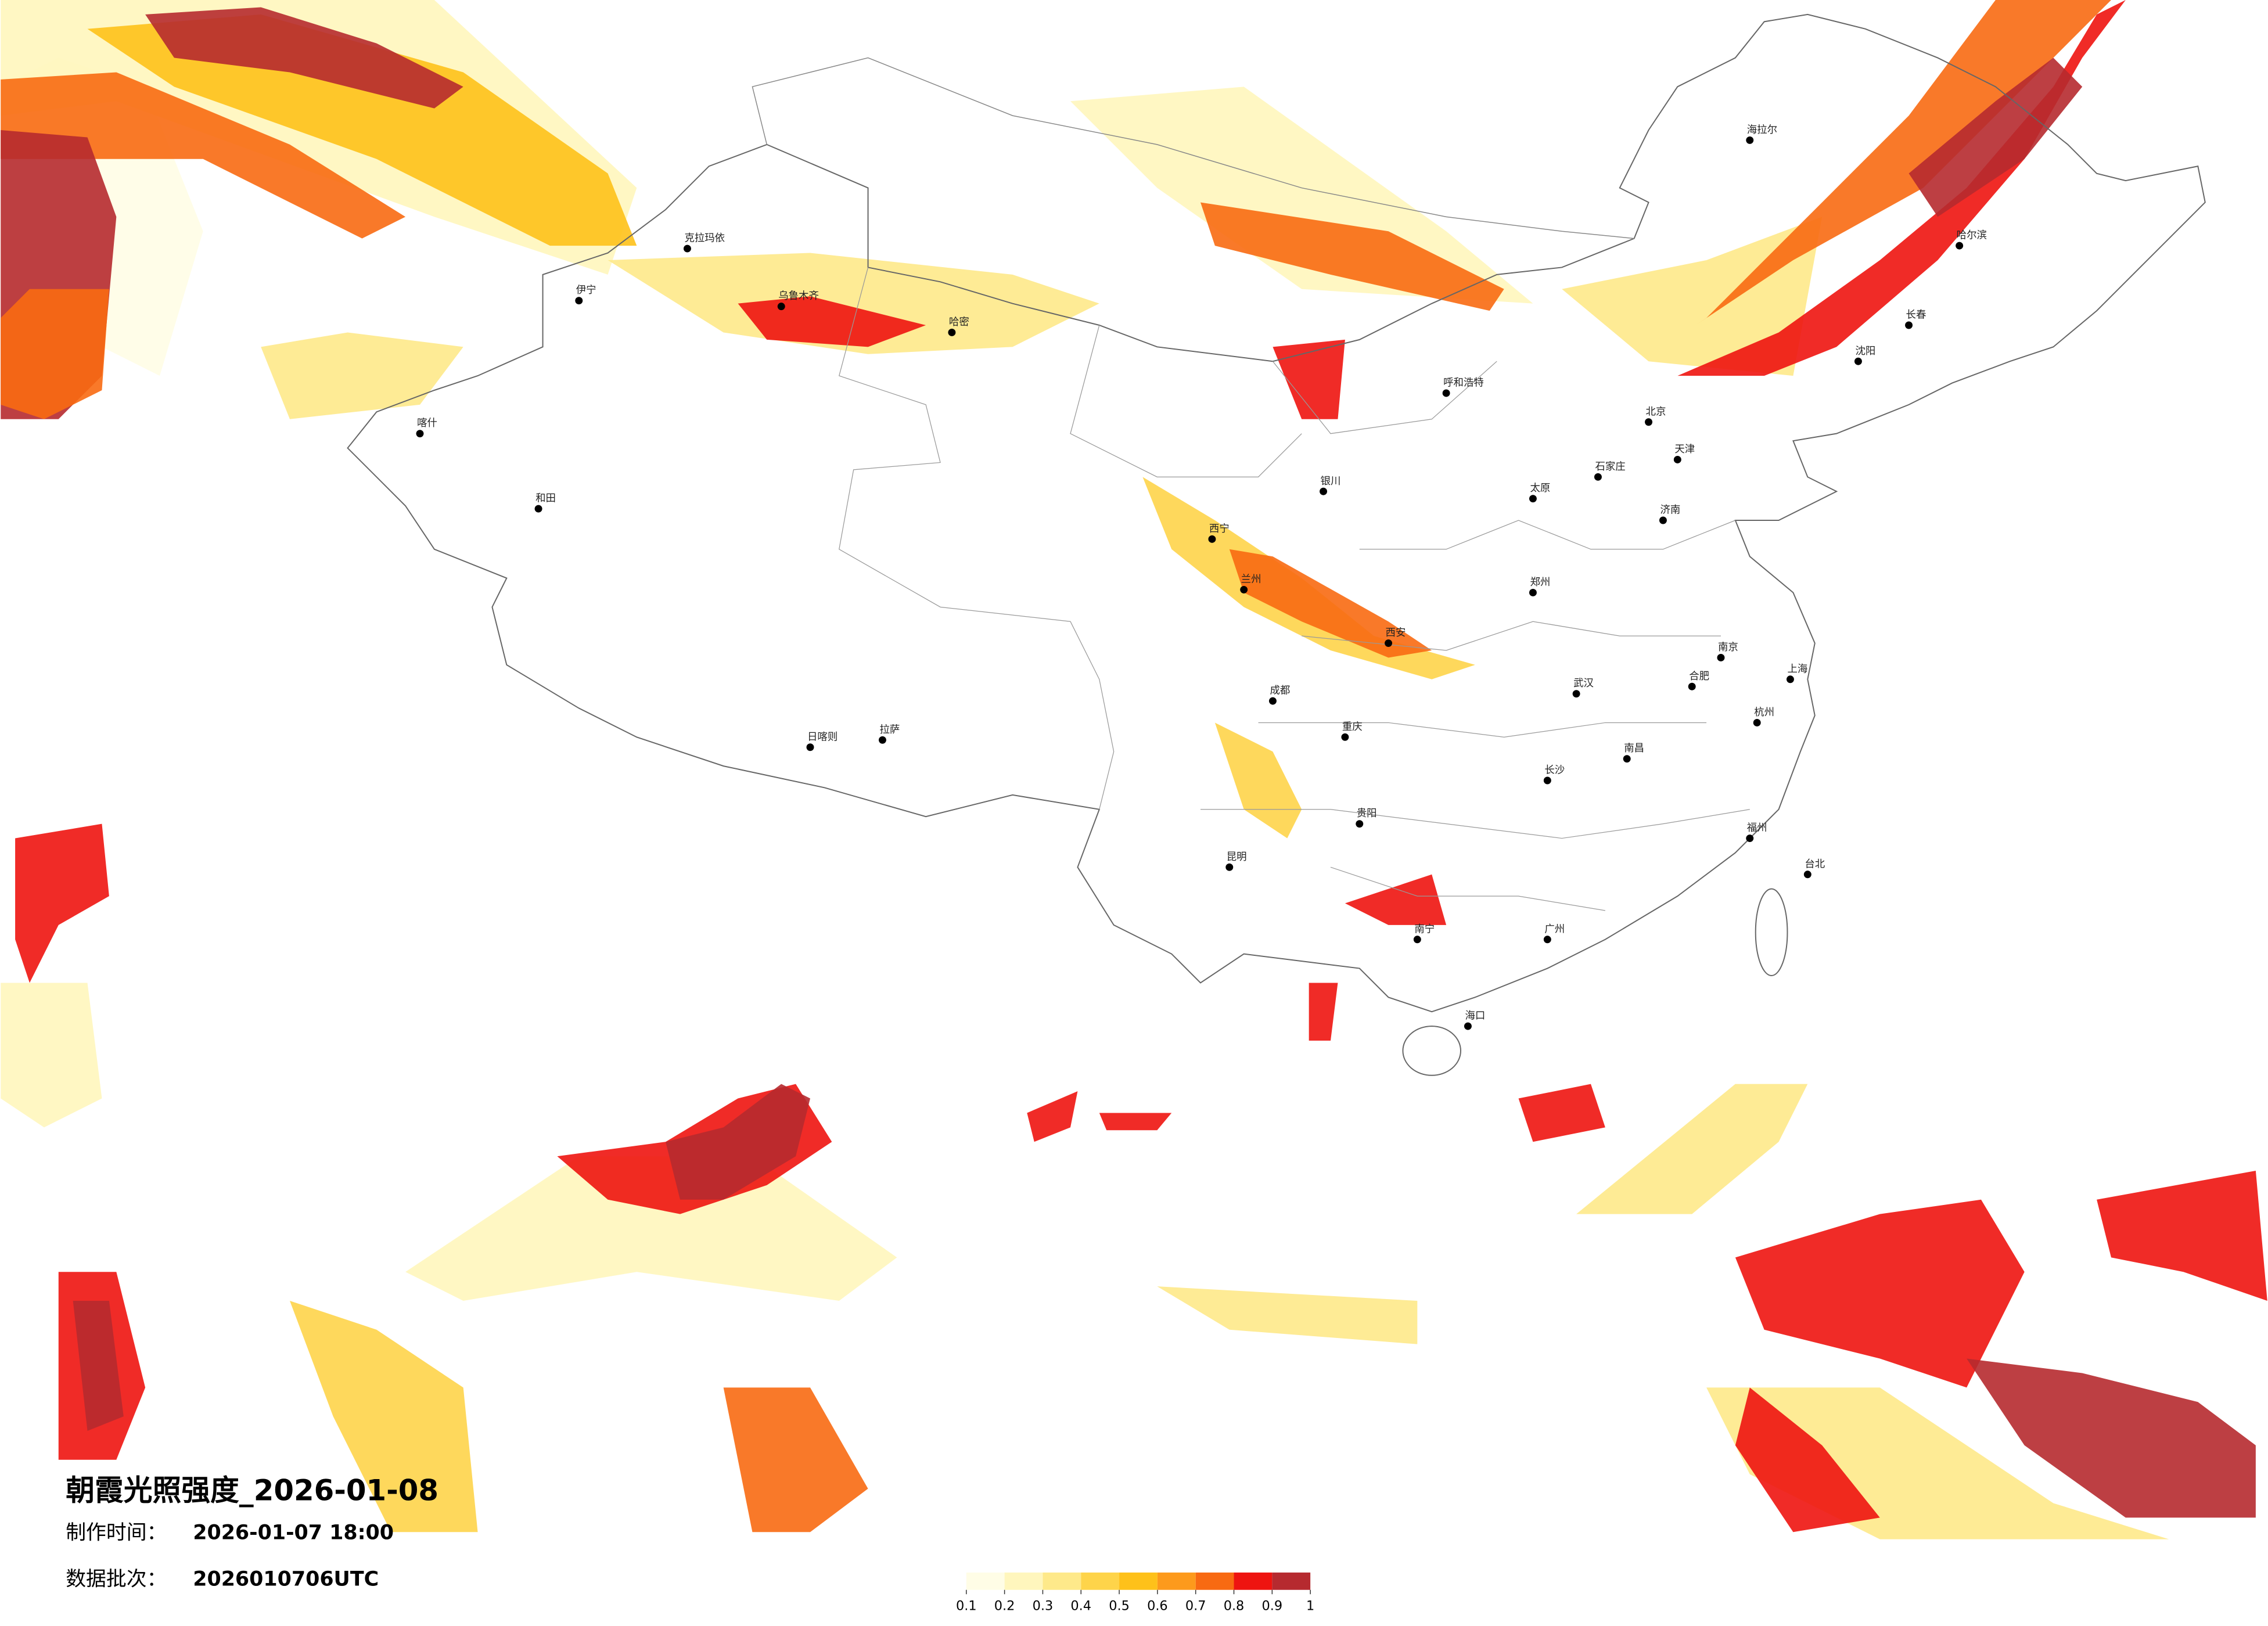 This screenshot has width=2268, height=1626. Describe the element at coordinates (1234, 1606) in the screenshot. I see `colorbar-tick-label: 0.8` at that location.